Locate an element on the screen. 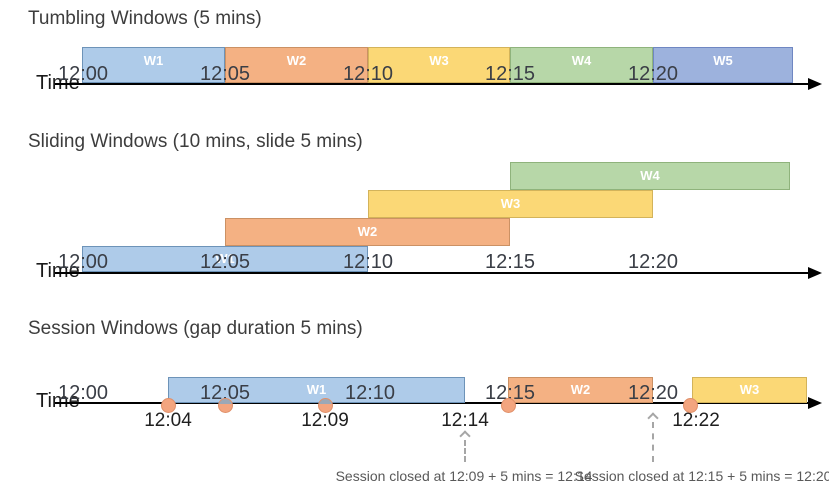 Image resolution: width=829 pixels, height=498 pixels. session-close-annotation: Session closed at 12:09 + 5 mins = 12:14 is located at coordinates (464, 476).